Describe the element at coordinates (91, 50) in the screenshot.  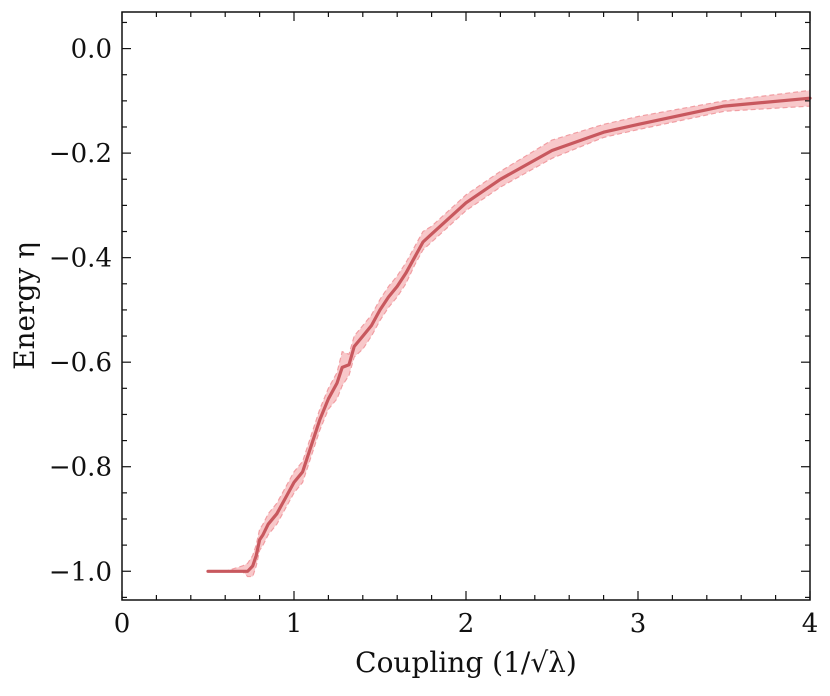
I see `y-tick-label: 0.0` at that location.